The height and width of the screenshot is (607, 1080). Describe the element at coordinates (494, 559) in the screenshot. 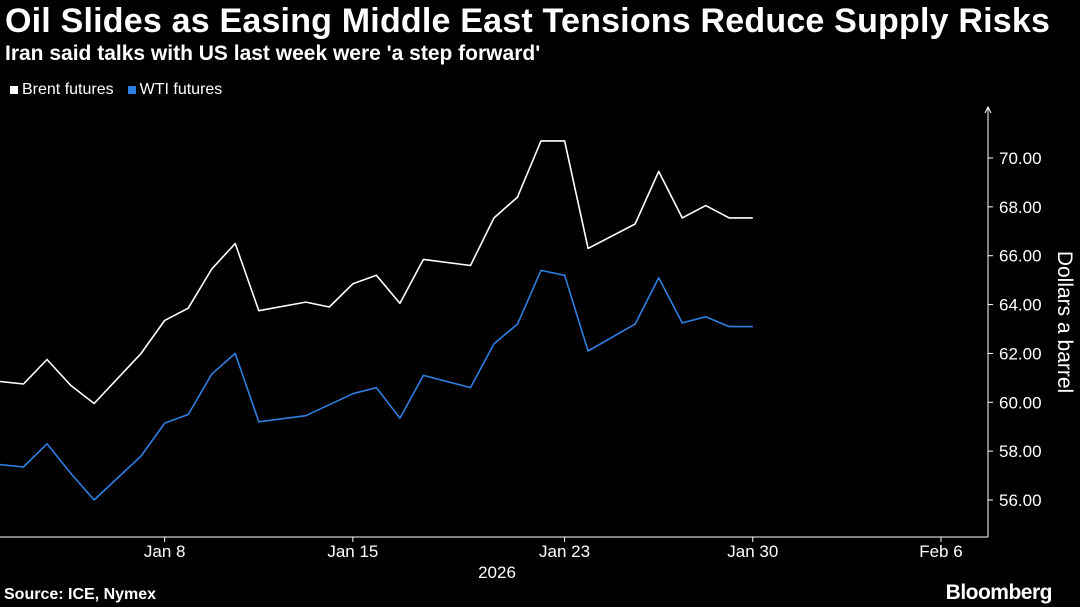

I see `x-axis: Jan 8 Jan 15 Jan 23 Jan 30 Feb 6 2026` at that location.